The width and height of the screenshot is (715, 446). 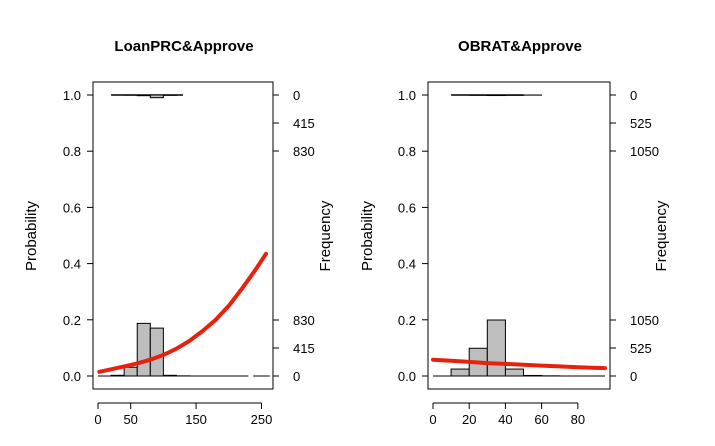 What do you see at coordinates (469, 419) in the screenshot?
I see `x-tick-label: 20` at bounding box center [469, 419].